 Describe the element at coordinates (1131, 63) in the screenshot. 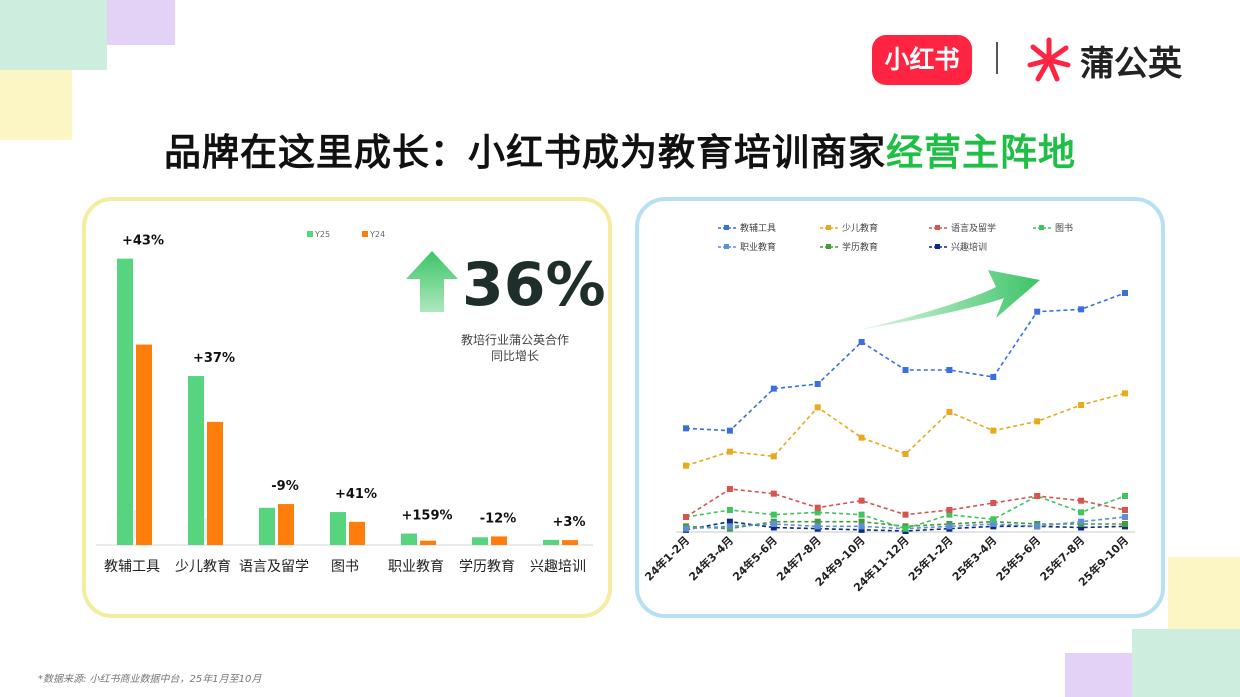

I see `pugongying-logo-text: 蒲公英` at that location.